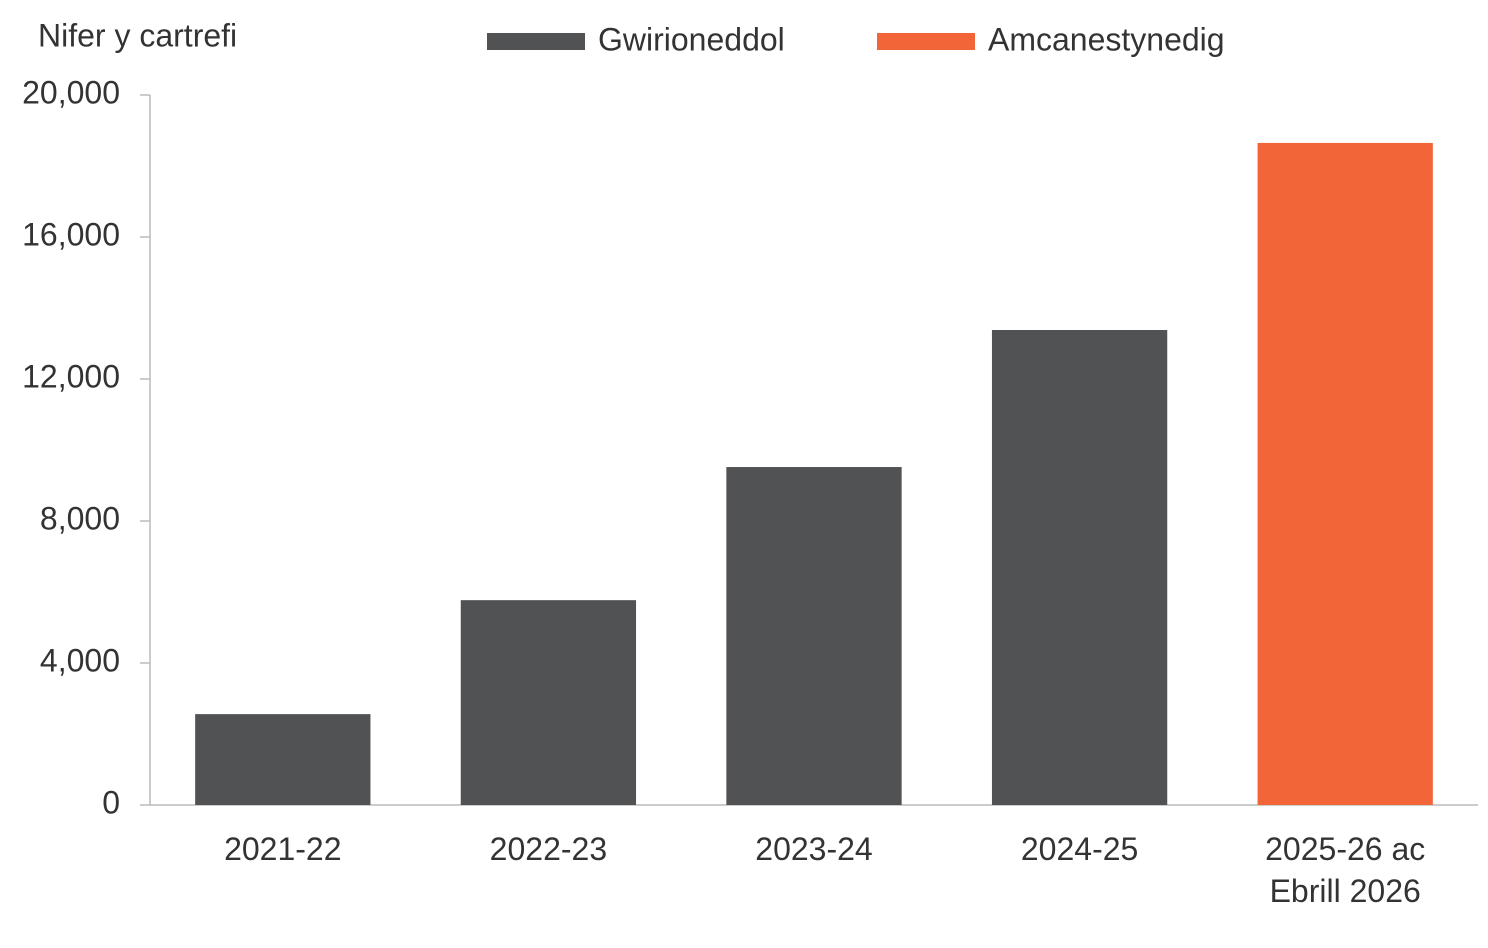 The image size is (1488, 948). I want to click on x-tick-label: 2022-23, so click(548, 849).